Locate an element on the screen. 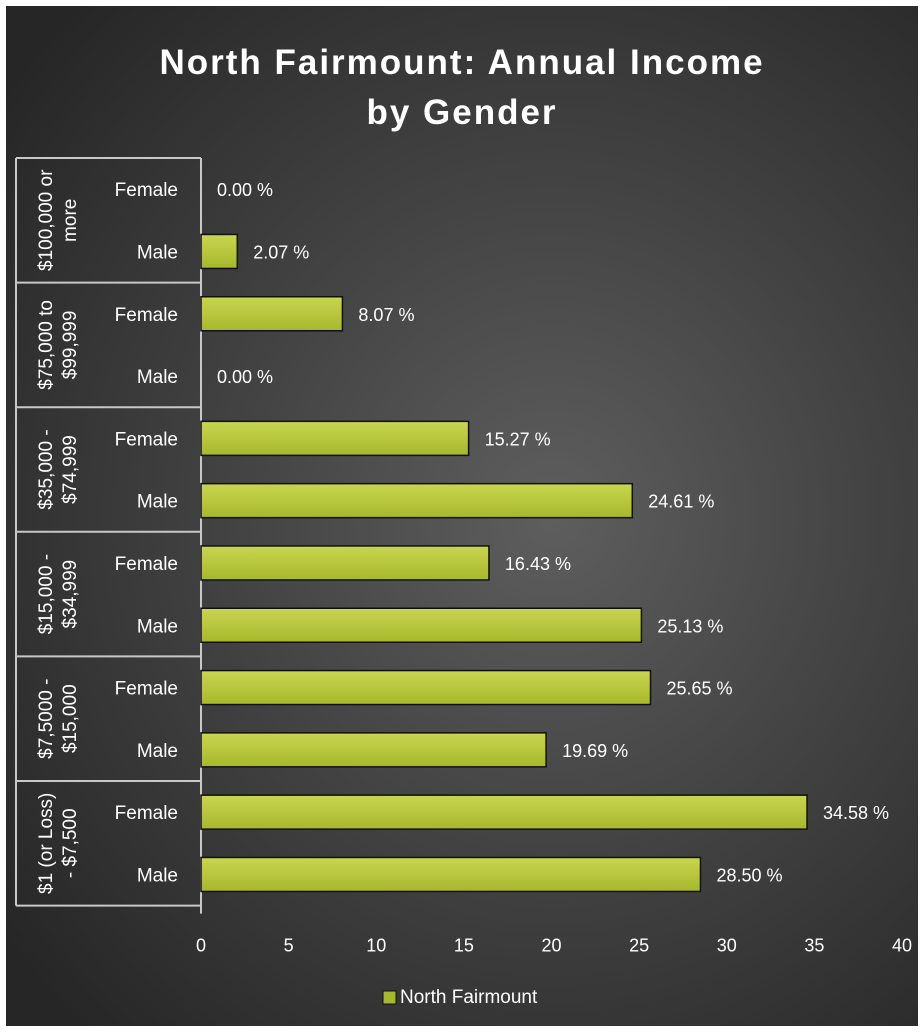 The image size is (924, 1032). data-label: 24.61 % is located at coordinates (681, 502).